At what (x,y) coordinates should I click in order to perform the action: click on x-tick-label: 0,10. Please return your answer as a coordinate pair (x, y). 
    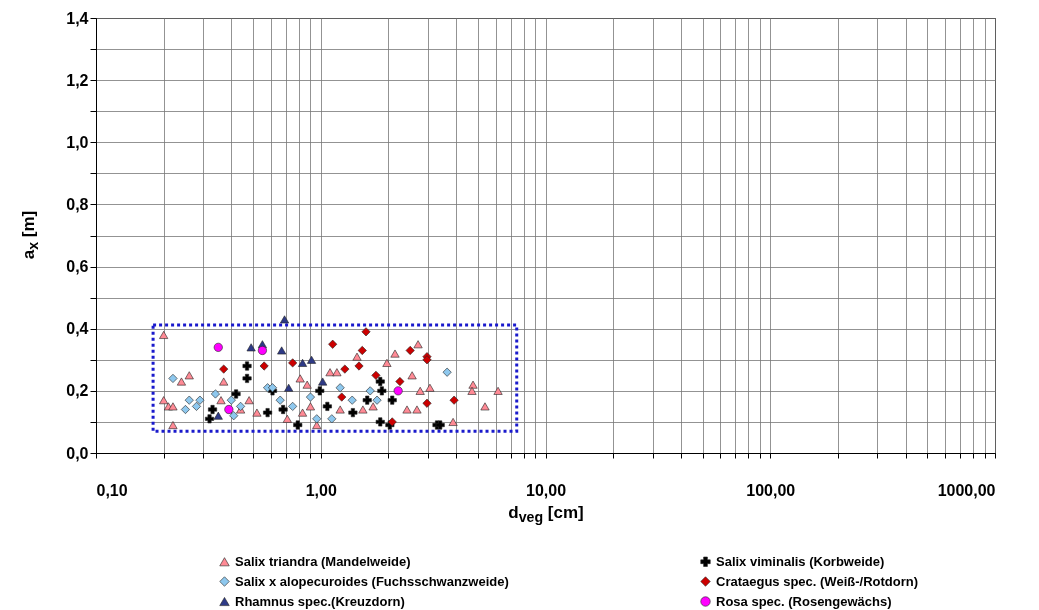
    Looking at the image, I should click on (112, 490).